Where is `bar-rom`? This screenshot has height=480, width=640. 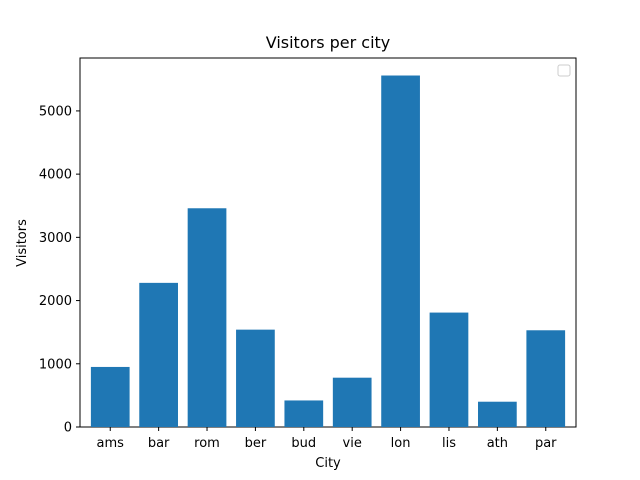
bar-rom is located at coordinates (207, 317).